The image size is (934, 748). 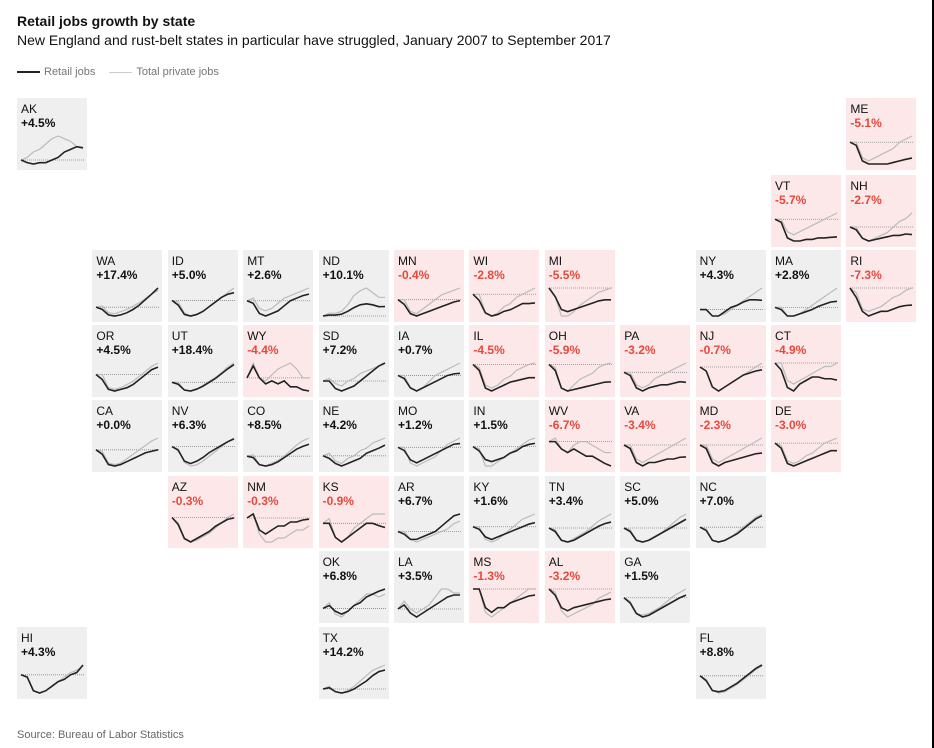 I want to click on state-change: -0.4%, so click(x=414, y=275).